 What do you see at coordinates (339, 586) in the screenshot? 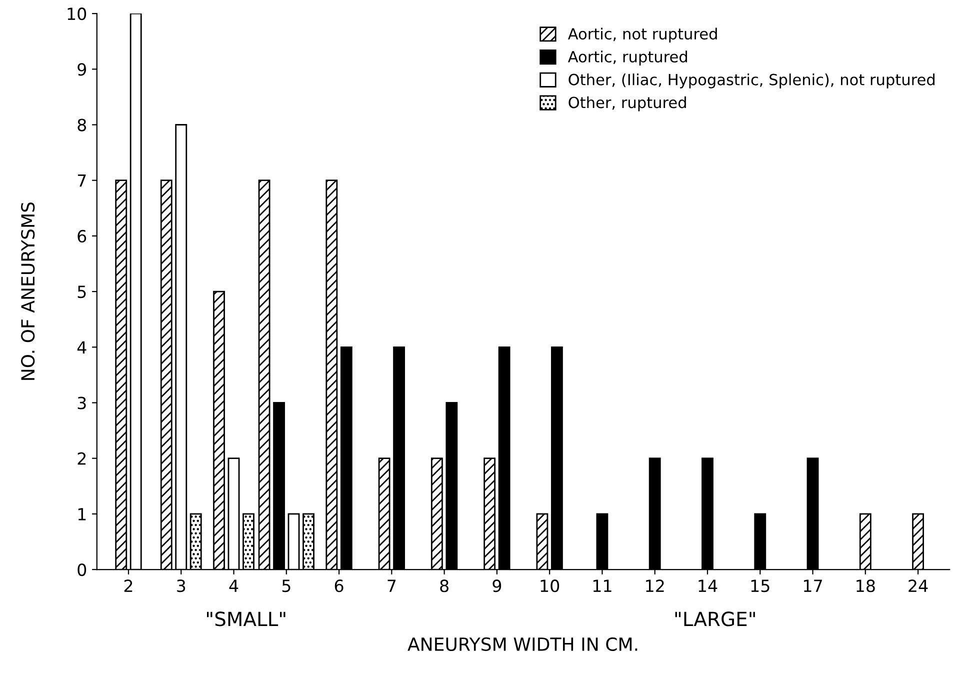
I see `x-tick-label: 6` at bounding box center [339, 586].